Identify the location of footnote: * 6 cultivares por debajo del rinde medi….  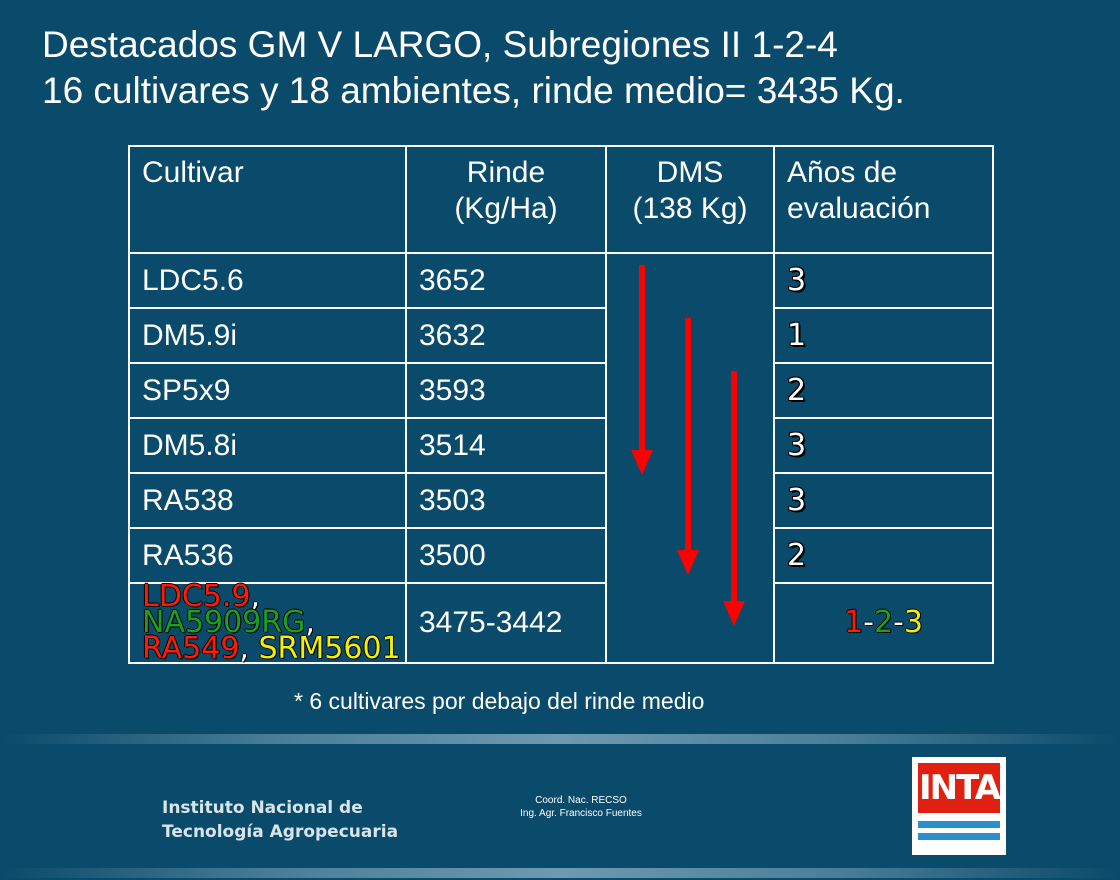
(499, 701).